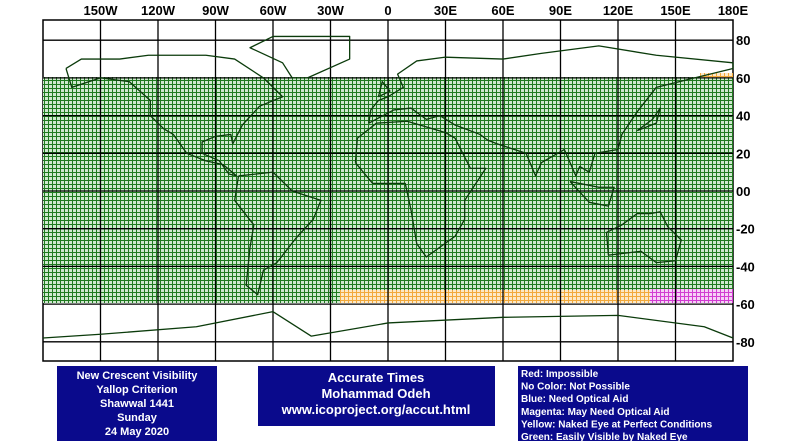 The image size is (800, 445). I want to click on legend-line: Yellow: Naked Eye at Perfect Conditions, so click(617, 424).